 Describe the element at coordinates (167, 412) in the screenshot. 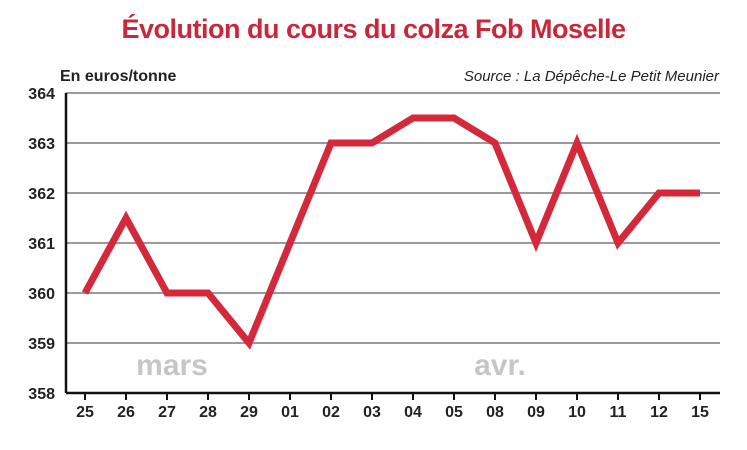

I see `x-tick-label: 27` at that location.